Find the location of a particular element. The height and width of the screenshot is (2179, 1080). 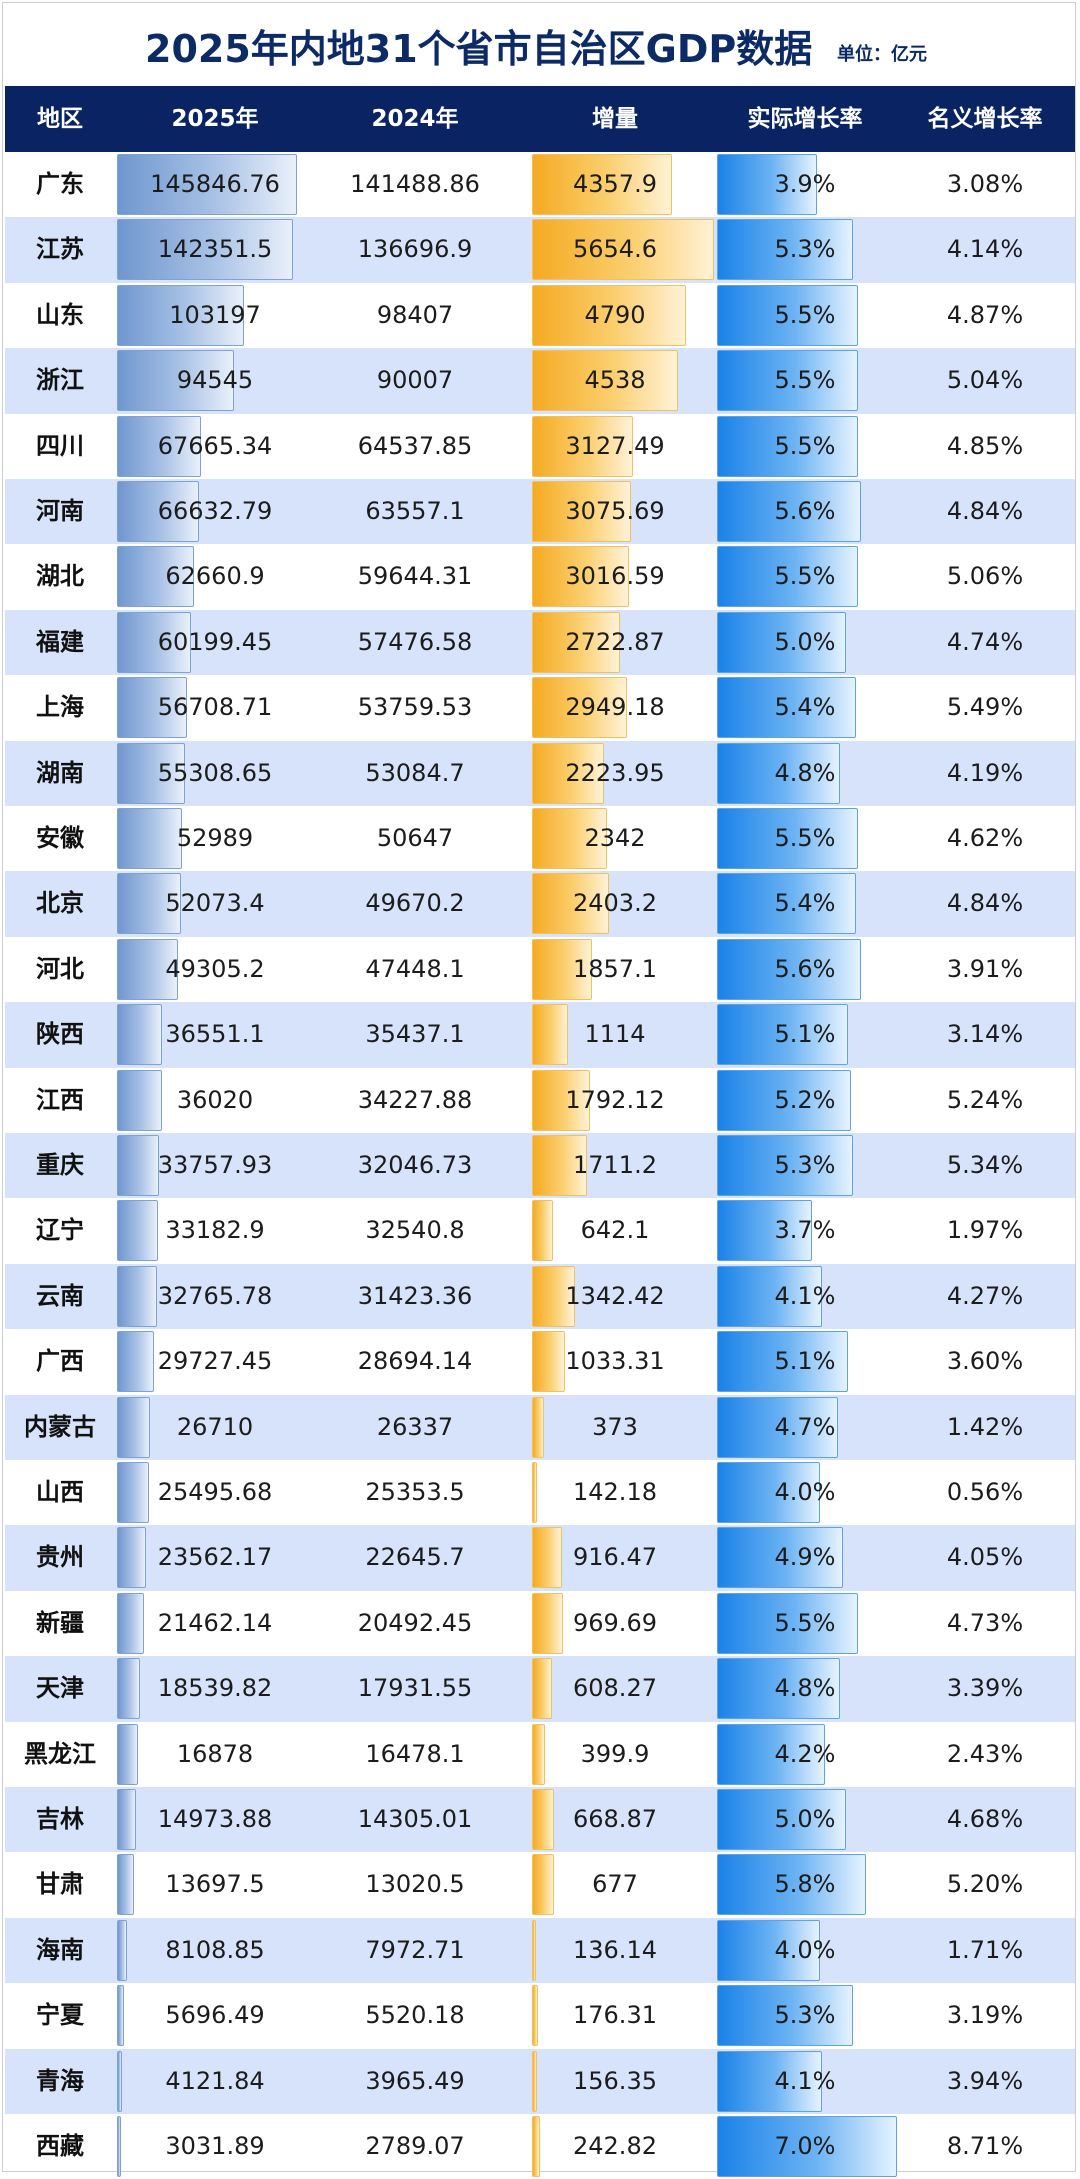

increment-value: 1711.2 is located at coordinates (615, 1165).